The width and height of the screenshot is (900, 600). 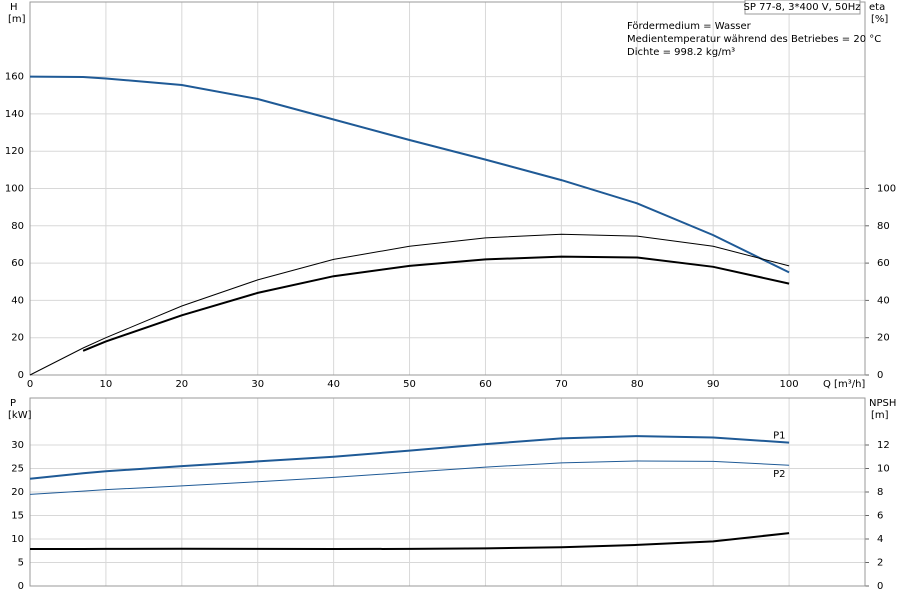 What do you see at coordinates (561, 384) in the screenshot?
I see `x-tick-label: 70` at bounding box center [561, 384].